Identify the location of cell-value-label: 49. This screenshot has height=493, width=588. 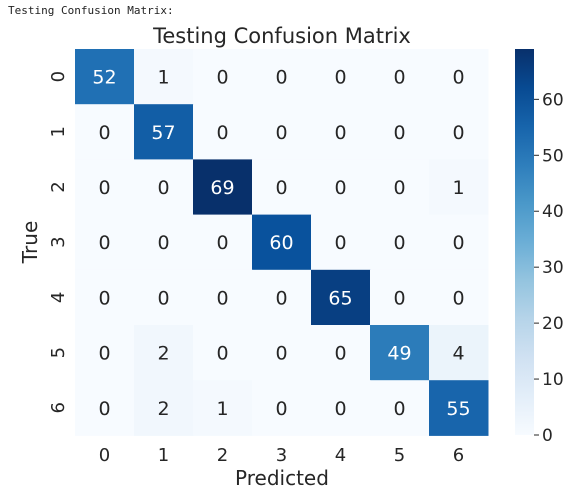
(399, 354).